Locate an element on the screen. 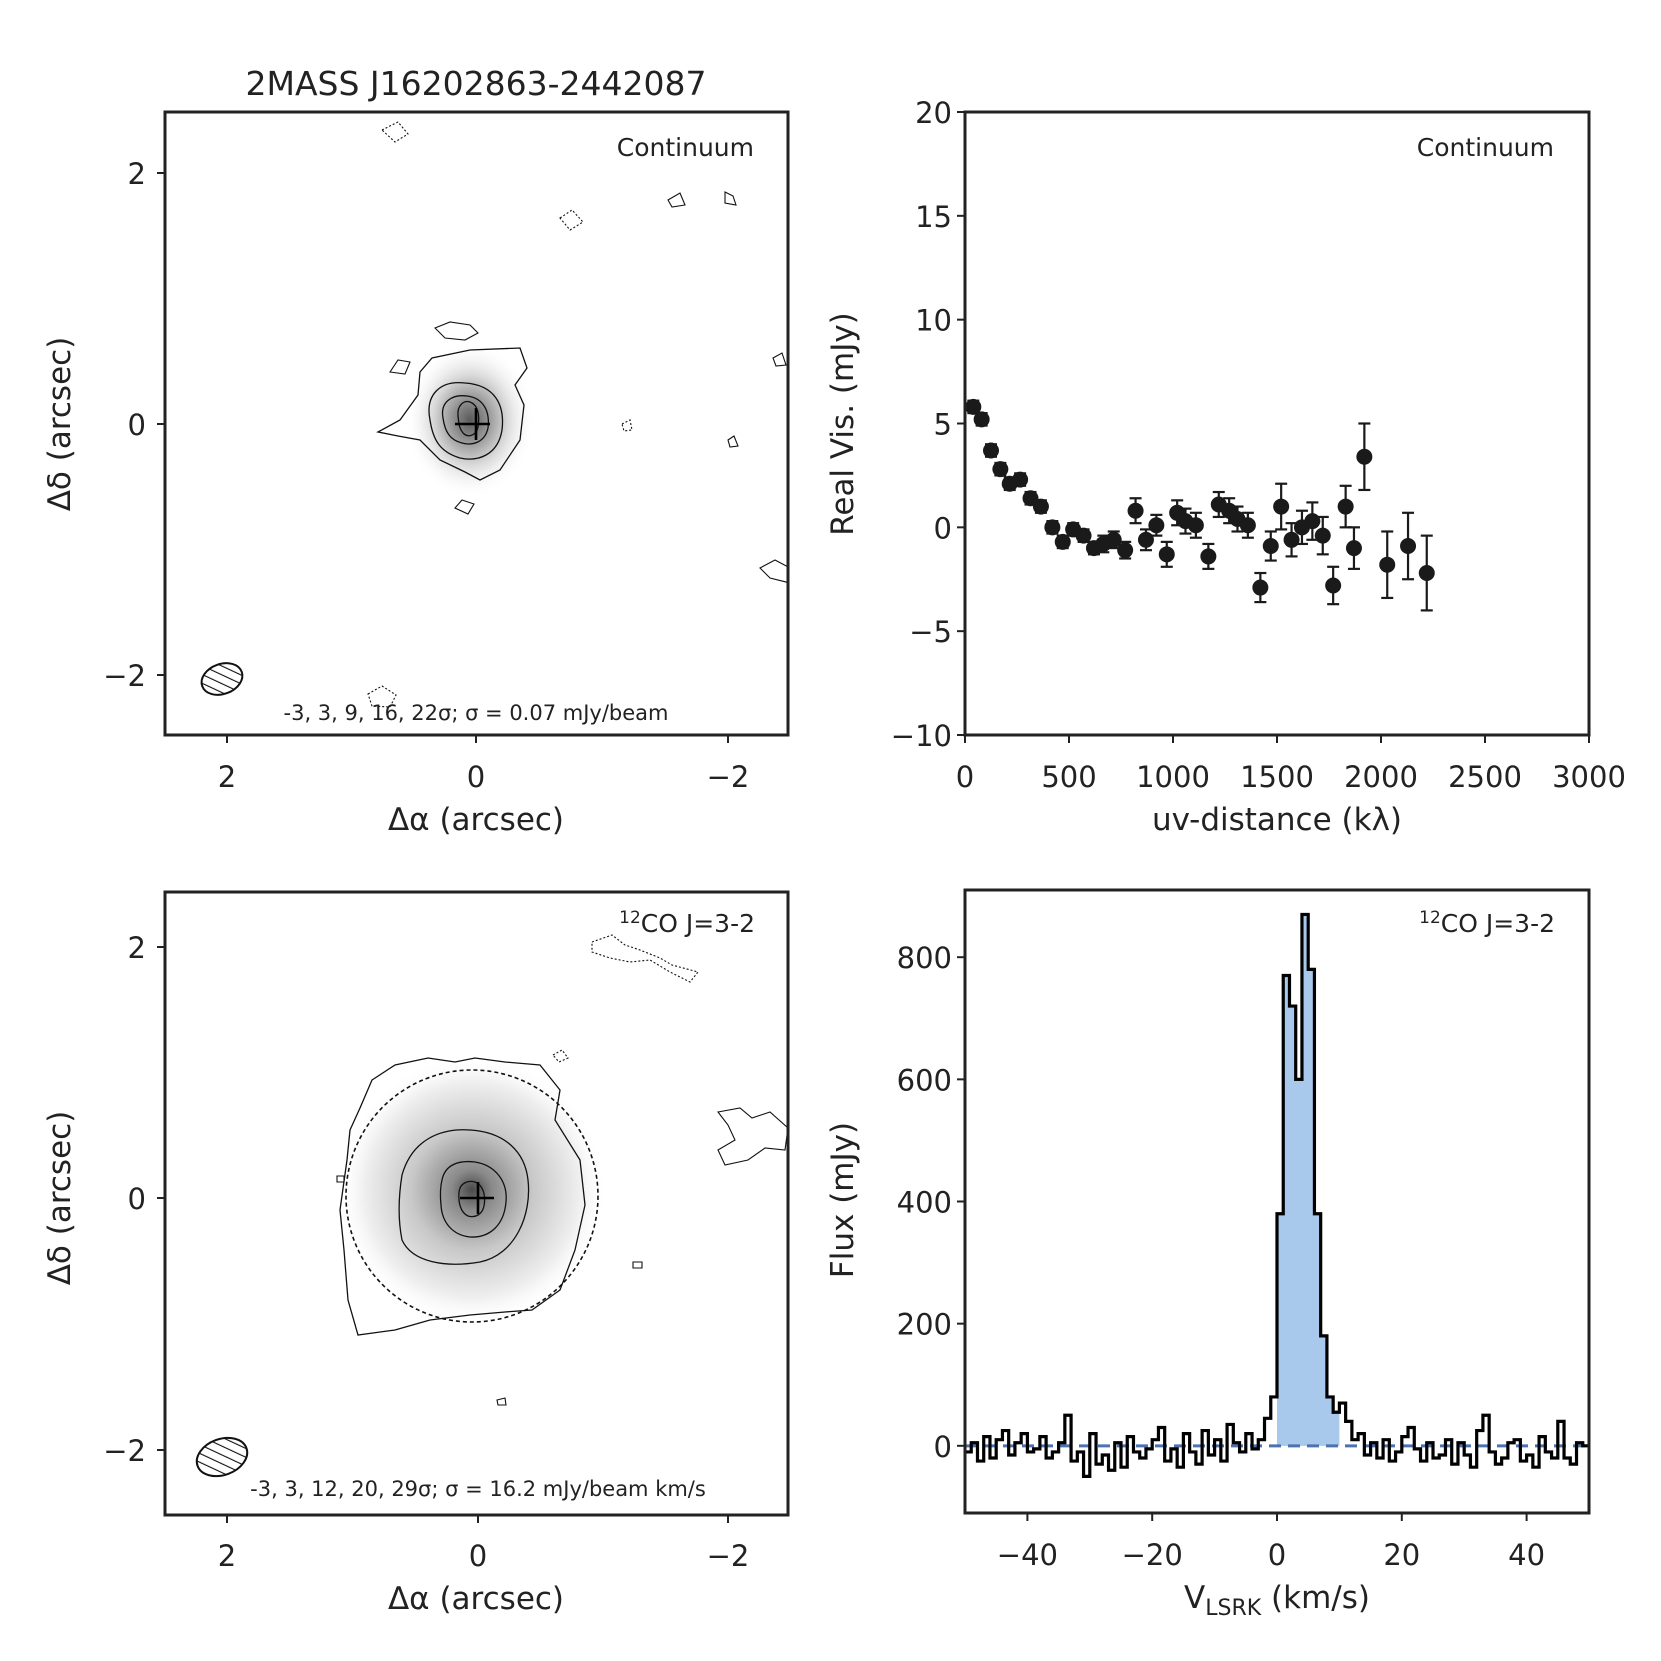  y-axis-label: Real Vis. (mJy) is located at coordinates (843, 424).